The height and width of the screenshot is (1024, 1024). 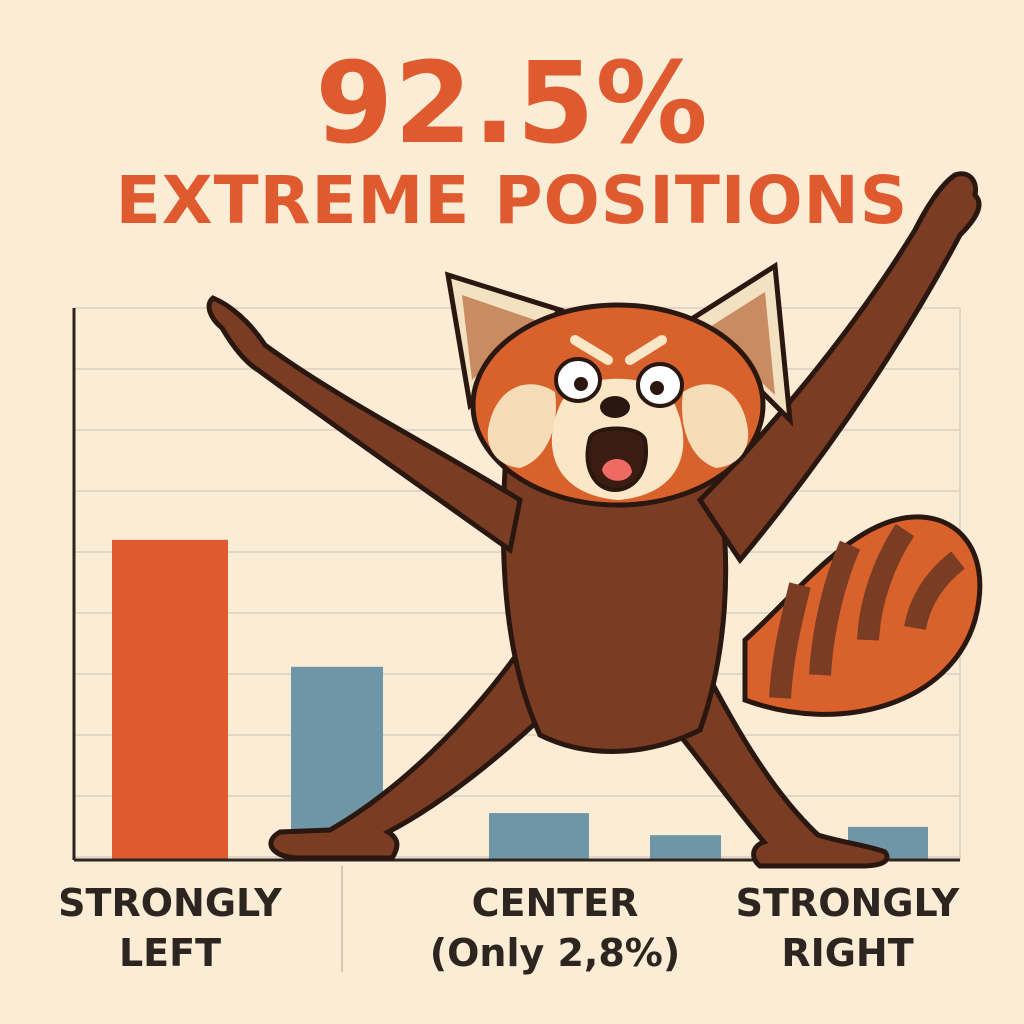 I want to click on panda-left-pupil, so click(x=581, y=384).